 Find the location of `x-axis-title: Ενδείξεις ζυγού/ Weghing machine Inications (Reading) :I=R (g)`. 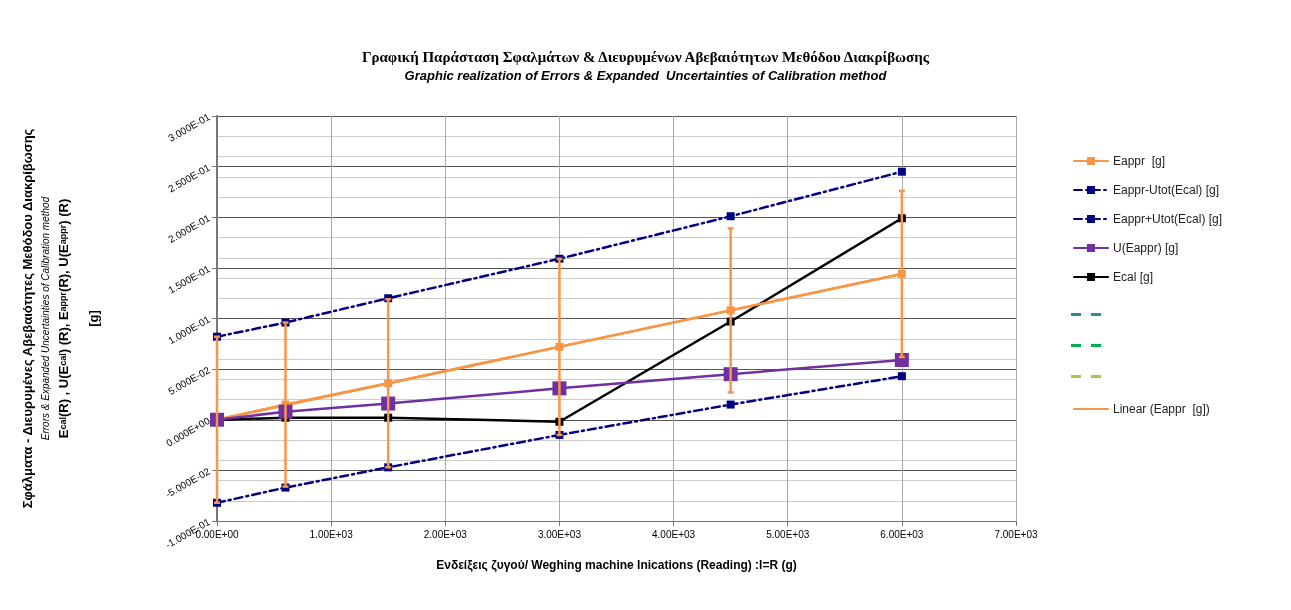

x-axis-title: Ενδείξεις ζυγού/ Weghing machine Inications (Reading) :I=R (g) is located at coordinates (616, 565).